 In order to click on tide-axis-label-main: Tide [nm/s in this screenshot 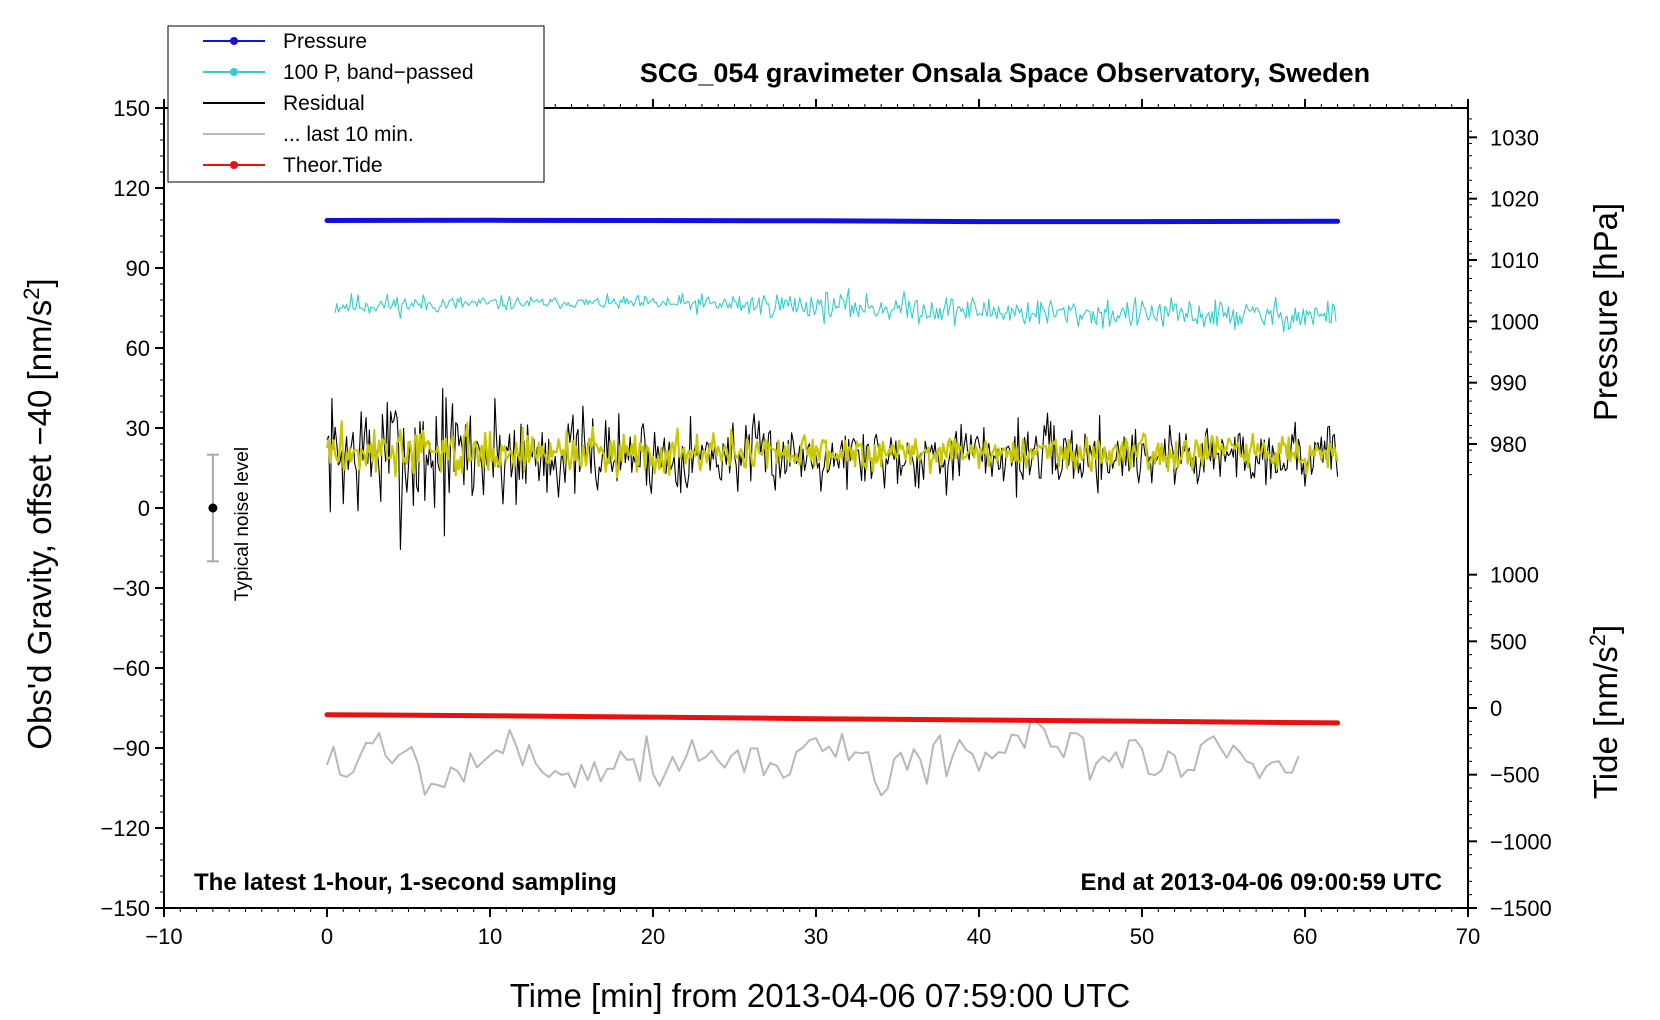, I will do `click(1605, 722)`.